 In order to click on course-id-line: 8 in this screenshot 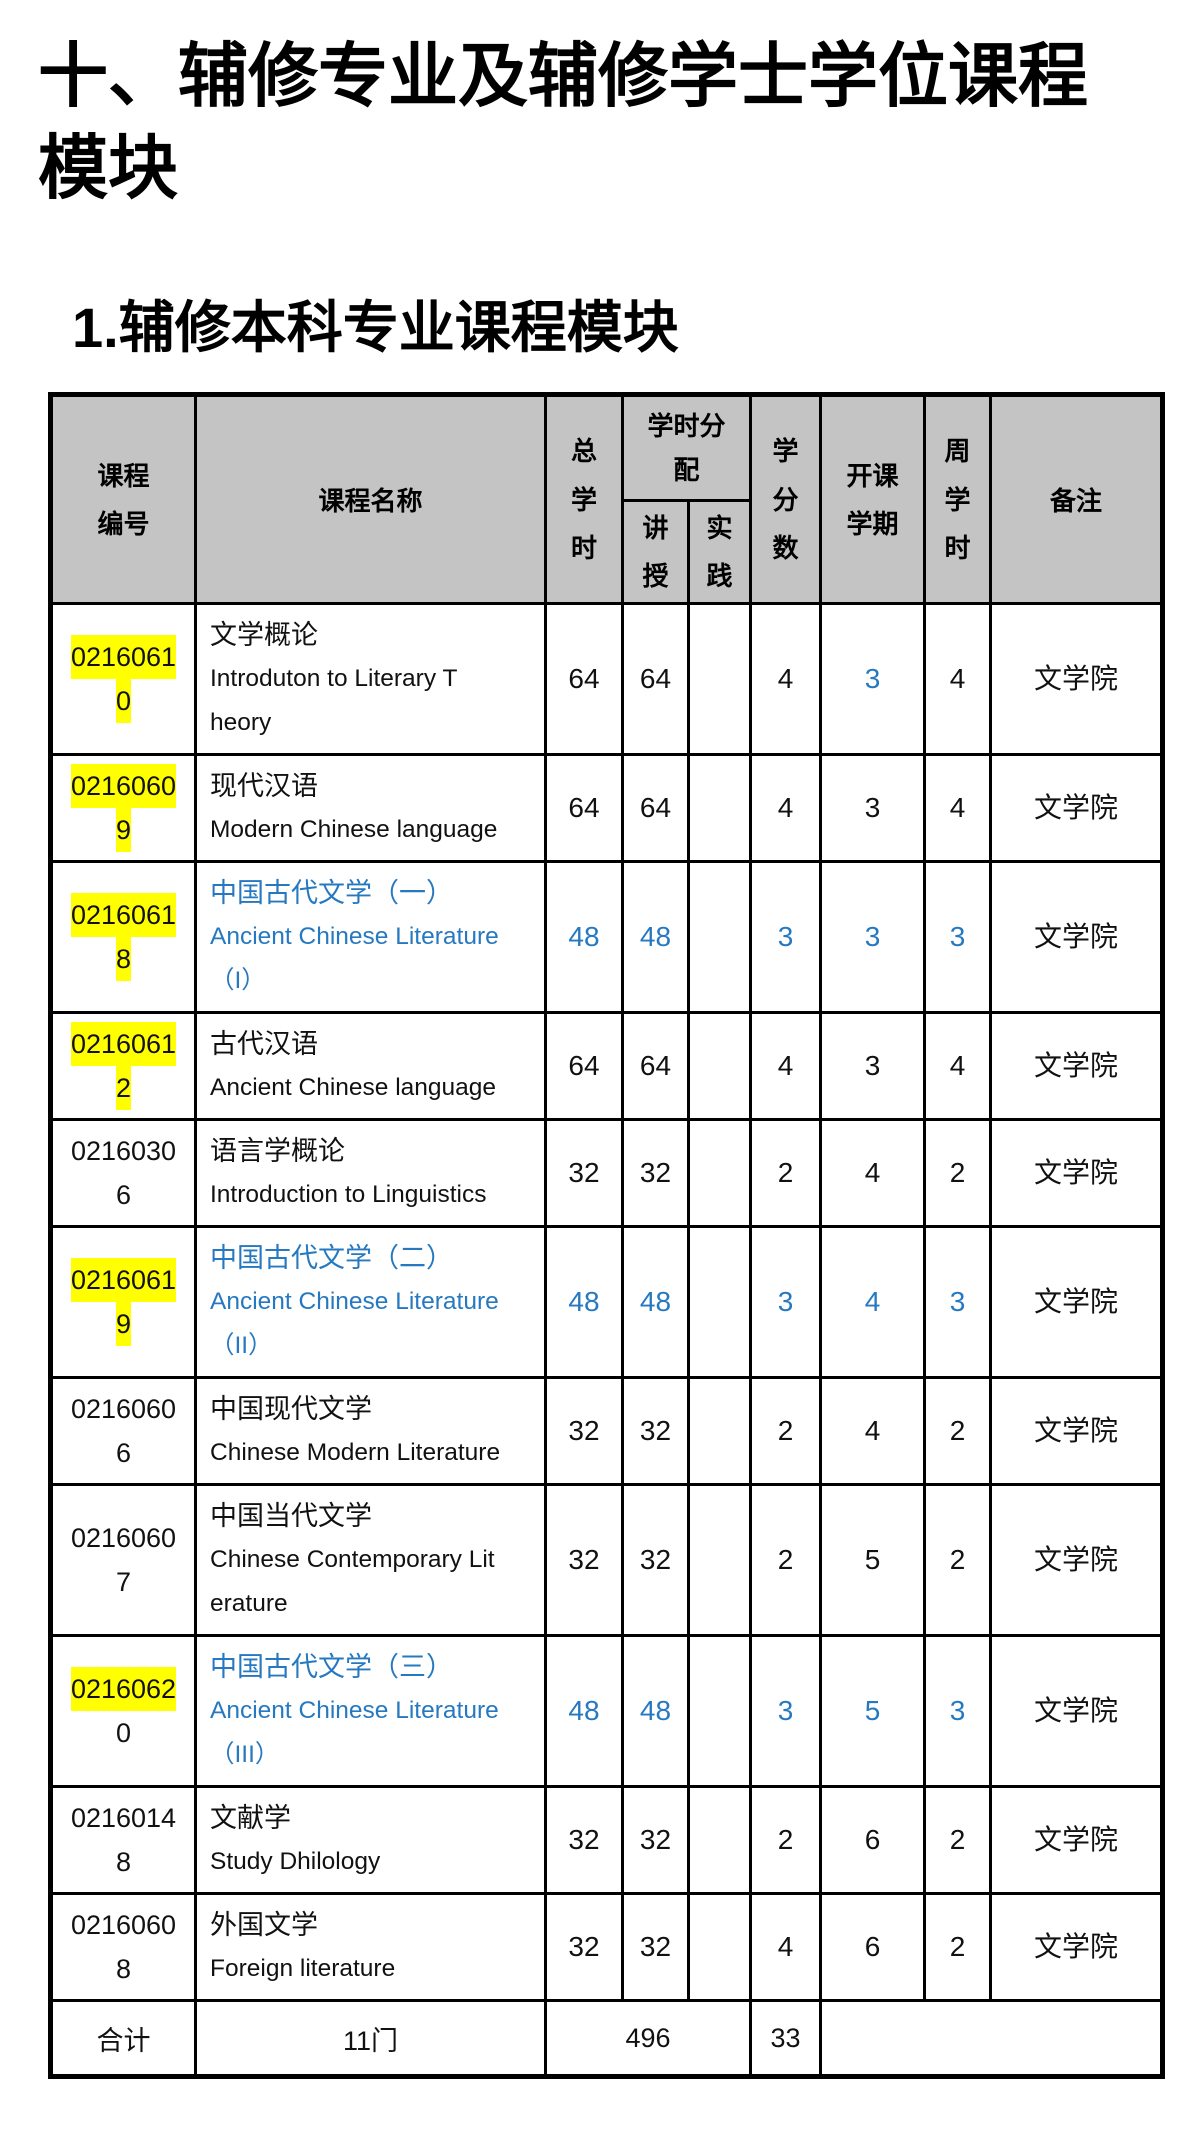, I will do `click(123, 1862)`.